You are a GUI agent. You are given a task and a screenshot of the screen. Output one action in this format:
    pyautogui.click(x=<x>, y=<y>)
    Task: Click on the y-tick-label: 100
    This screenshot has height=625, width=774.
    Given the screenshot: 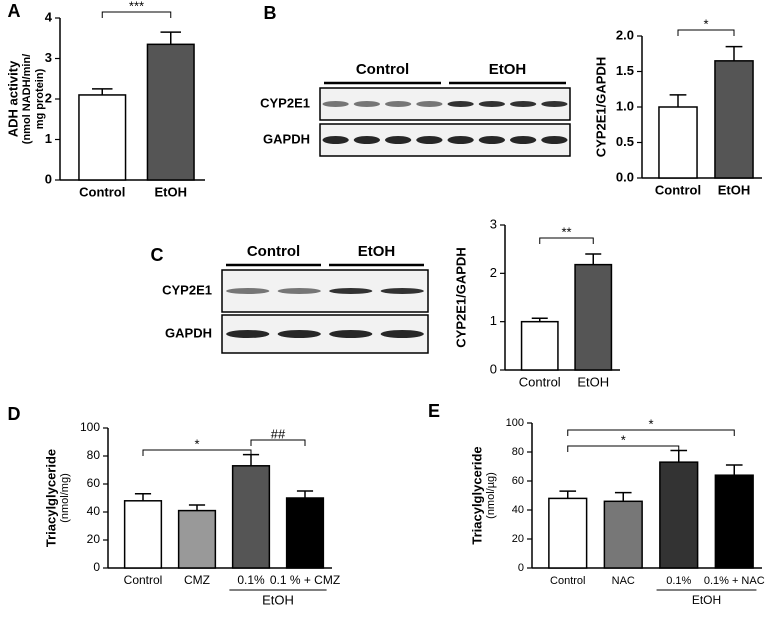 What is the action you would take?
    pyautogui.click(x=515, y=423)
    